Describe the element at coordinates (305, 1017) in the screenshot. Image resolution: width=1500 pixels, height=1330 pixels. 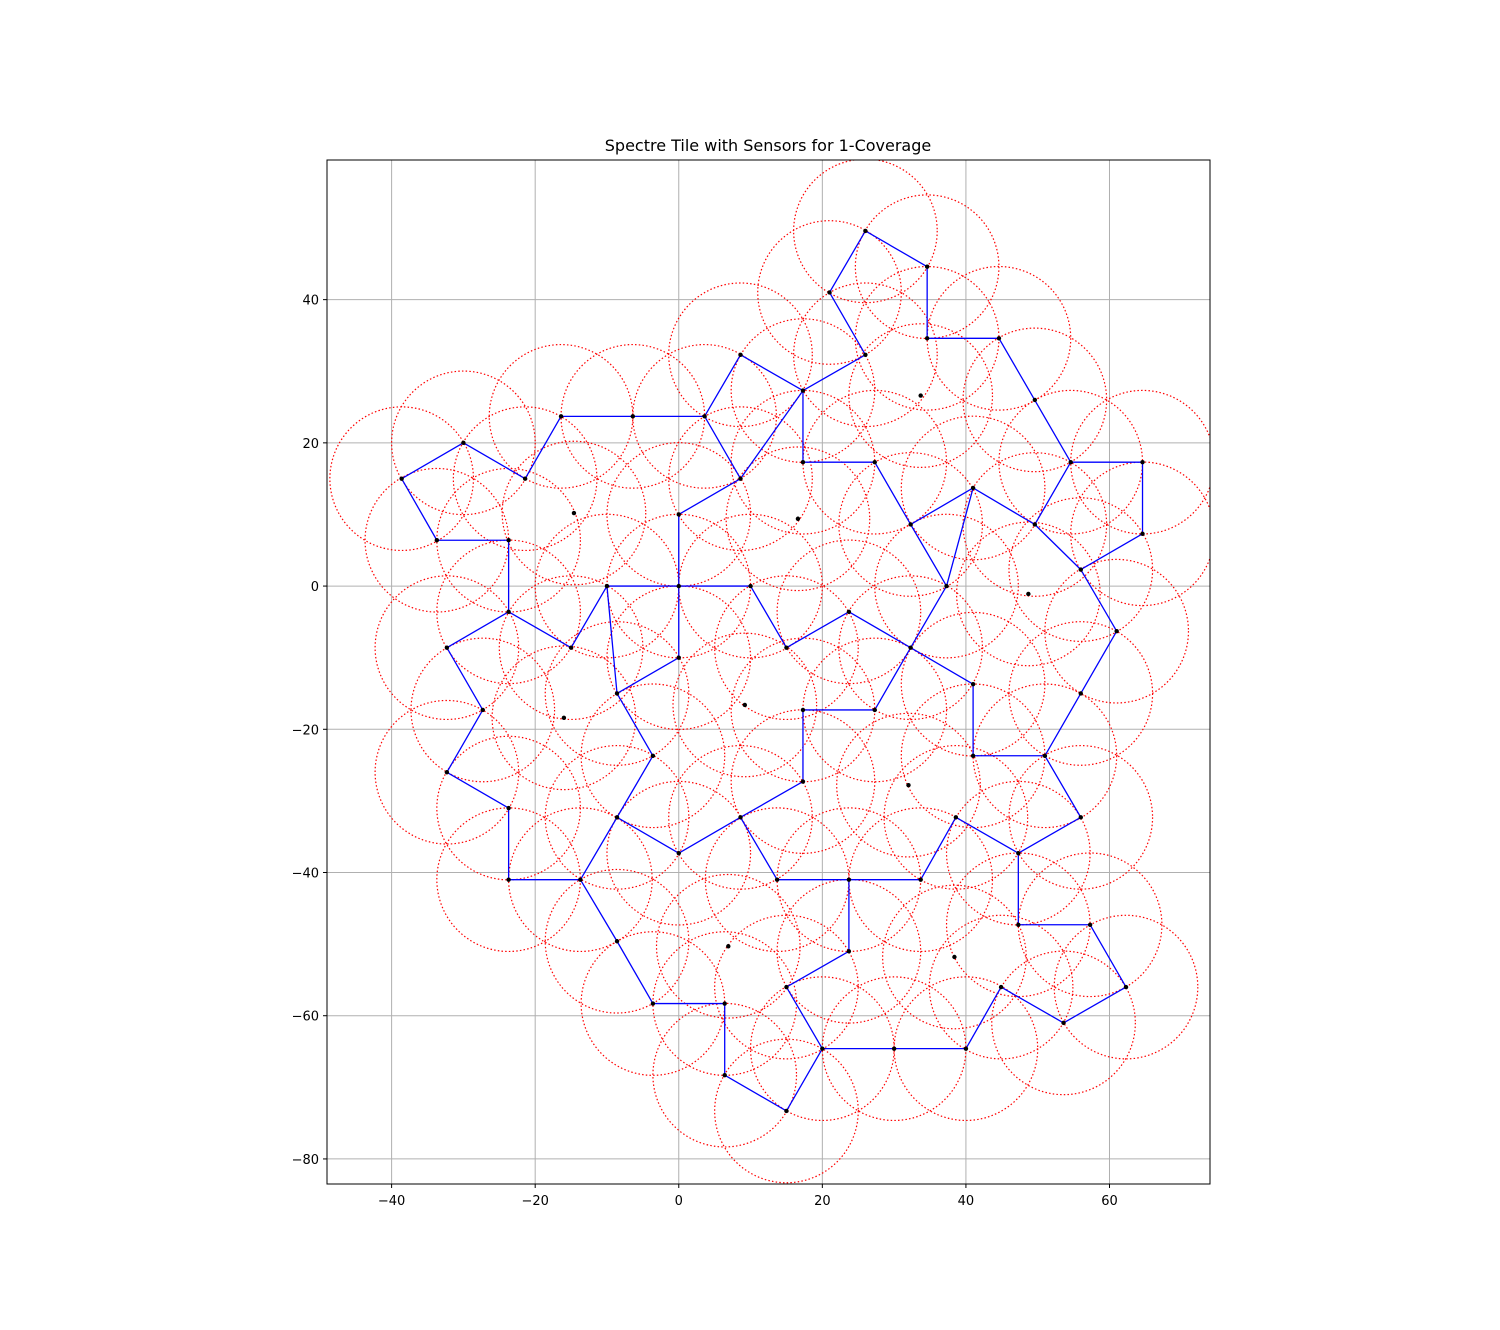
I see `y-tick-label: −60` at that location.